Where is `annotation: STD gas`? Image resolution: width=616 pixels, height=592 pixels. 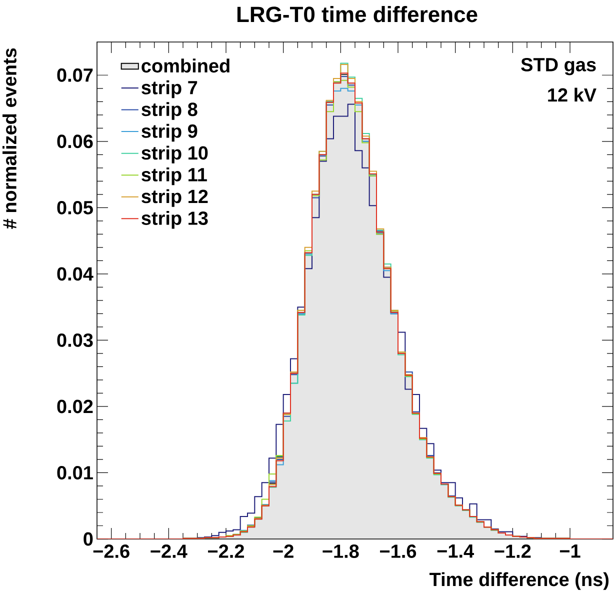 annotation: STD gas is located at coordinates (558, 67).